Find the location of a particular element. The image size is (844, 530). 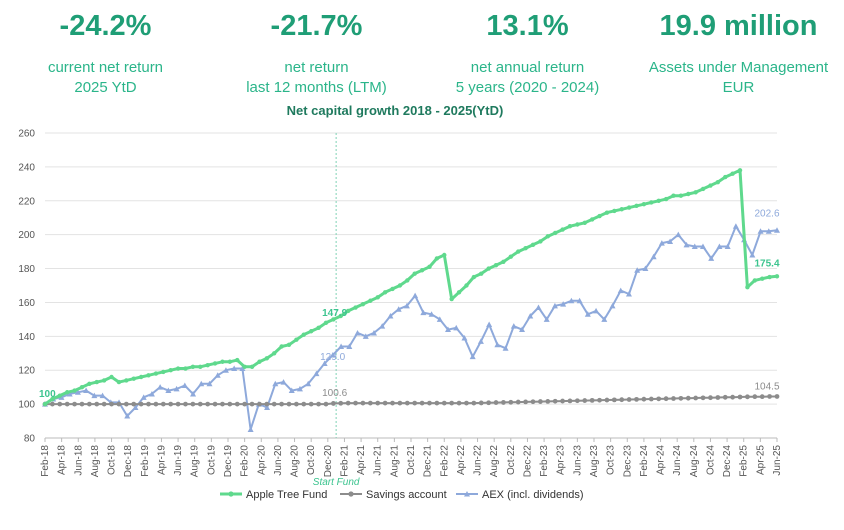

x-tick-label: Apr-22 is located at coordinates (461, 460).